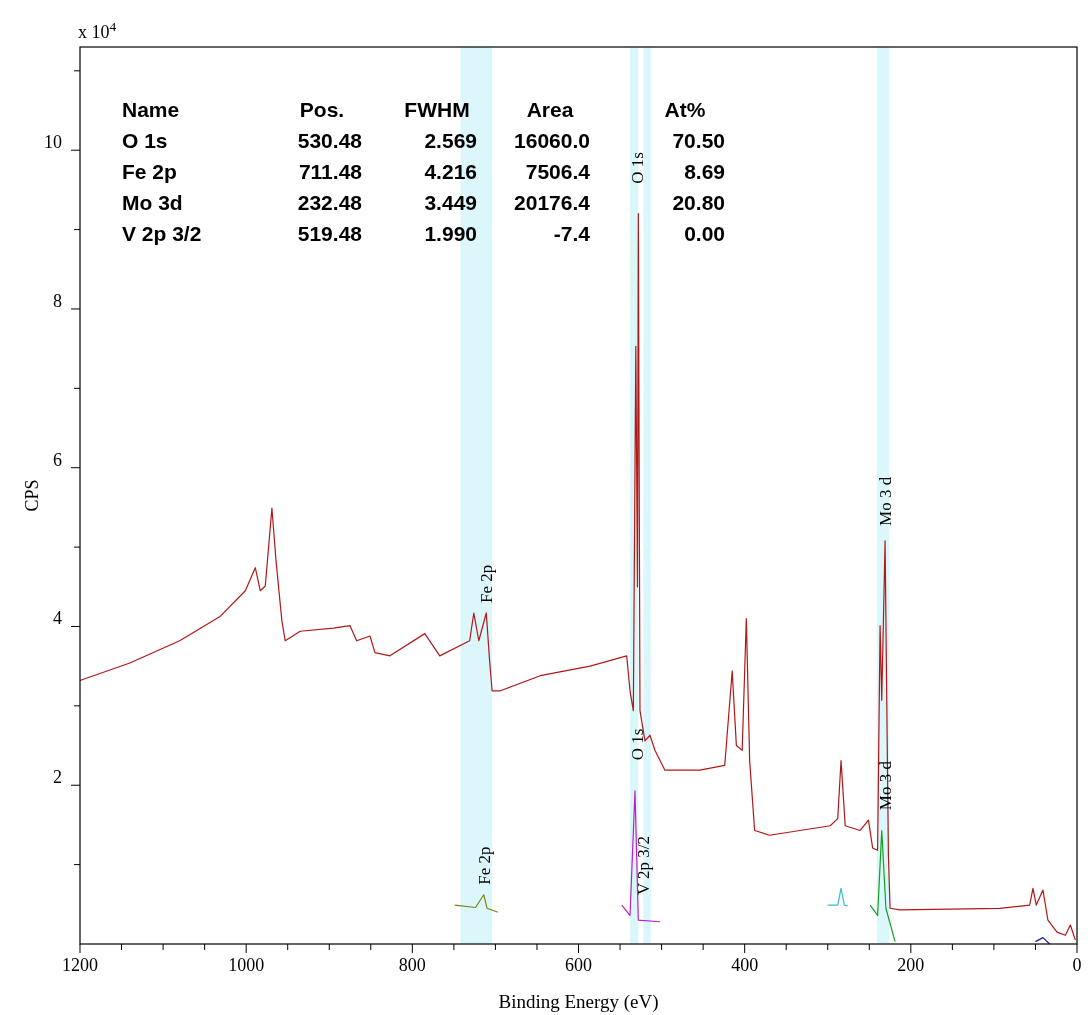  What do you see at coordinates (57, 459) in the screenshot?
I see `y-tick-label: 6` at bounding box center [57, 459].